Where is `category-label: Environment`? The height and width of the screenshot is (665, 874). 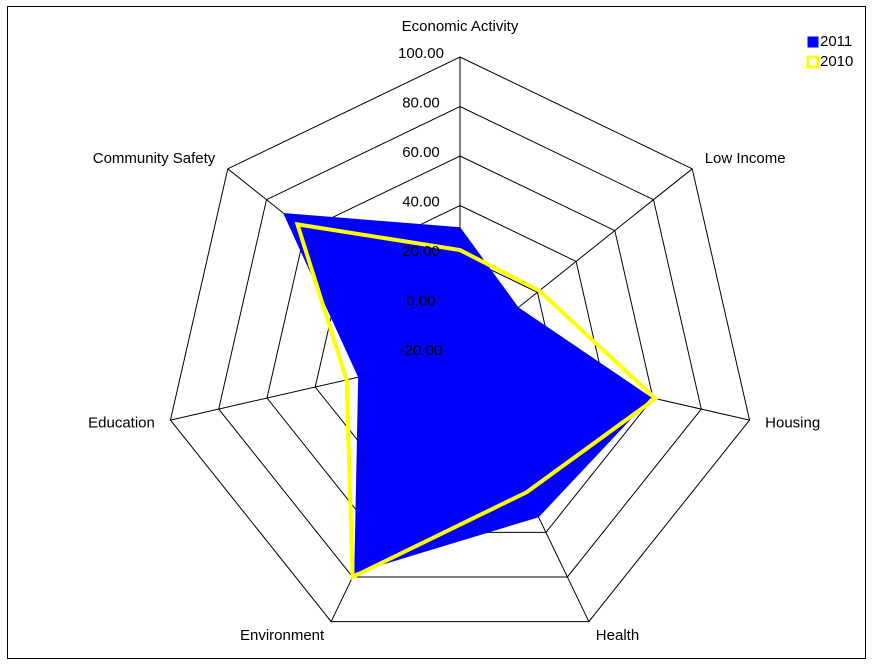 category-label: Environment is located at coordinates (282, 635).